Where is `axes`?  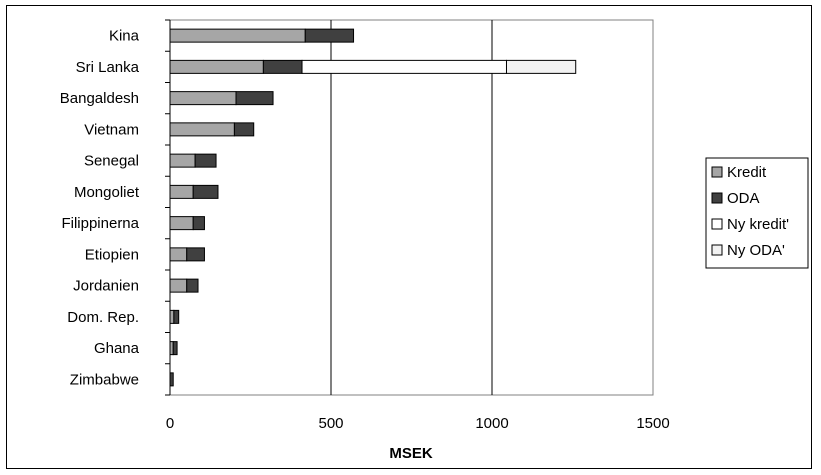
axes is located at coordinates (168, 207).